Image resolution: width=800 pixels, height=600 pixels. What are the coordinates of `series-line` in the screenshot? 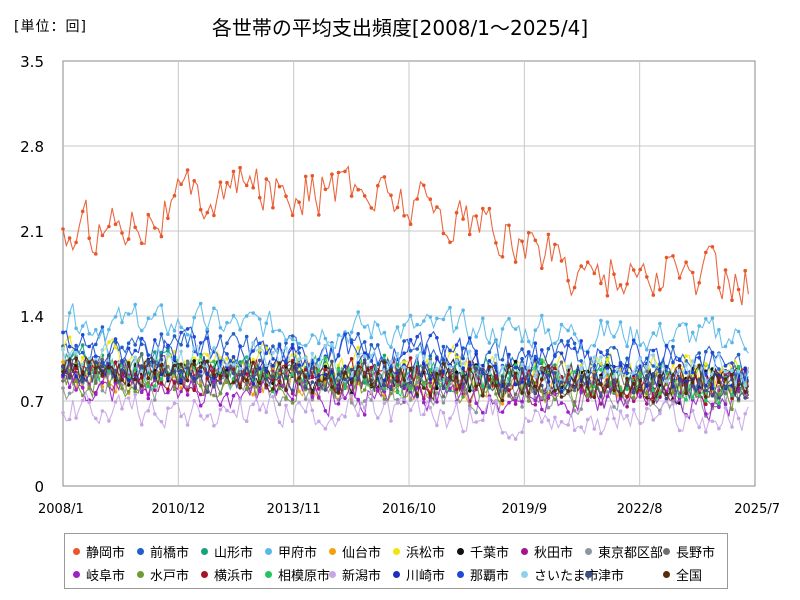 It's located at (405, 379).